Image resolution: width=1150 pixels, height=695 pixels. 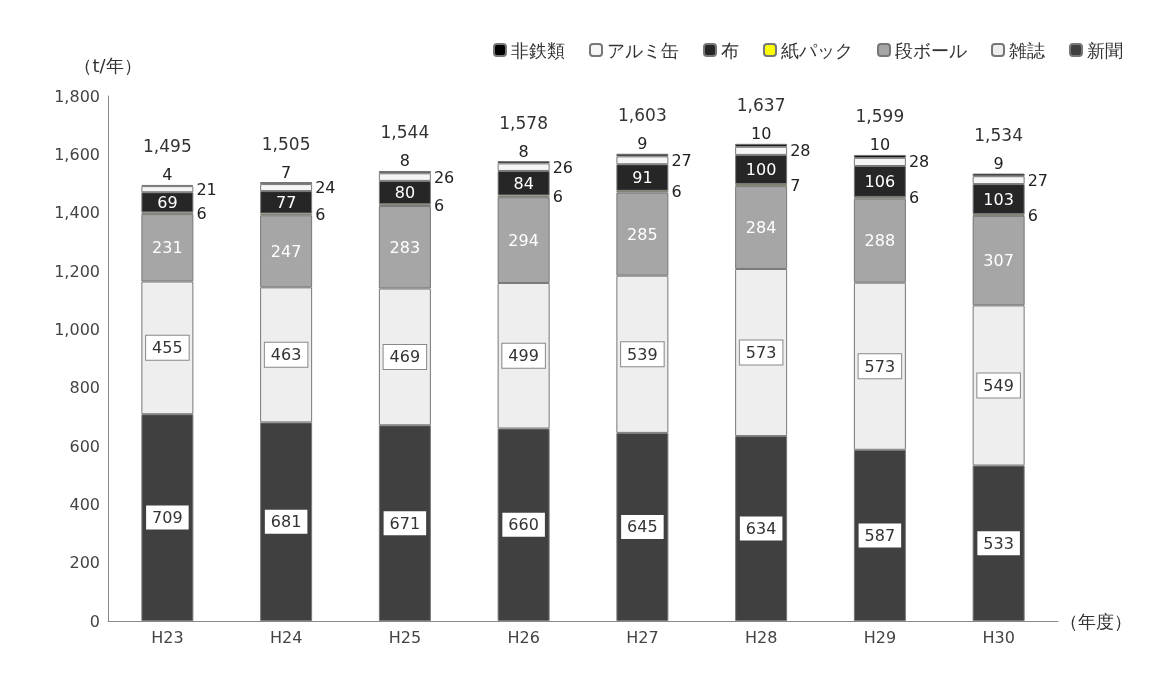 I want to click on legend-label: アルミ缶, so click(x=643, y=50).